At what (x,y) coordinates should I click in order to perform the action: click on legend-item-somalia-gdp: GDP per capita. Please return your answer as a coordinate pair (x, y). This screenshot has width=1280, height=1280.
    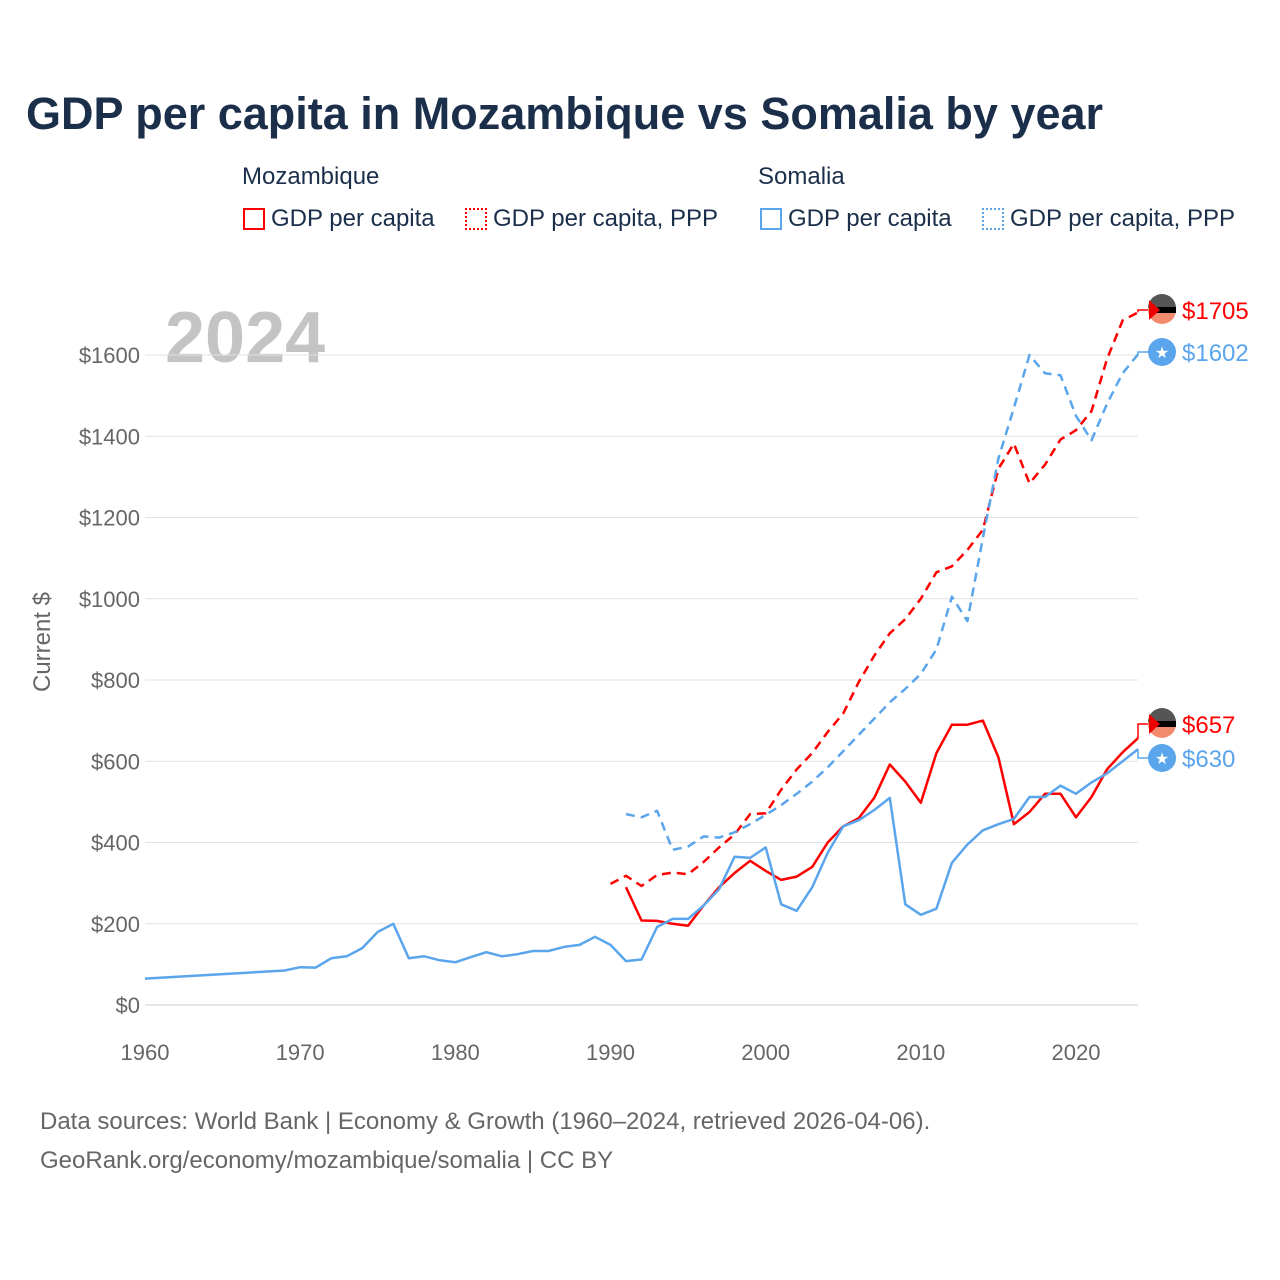
    Looking at the image, I should click on (856, 219).